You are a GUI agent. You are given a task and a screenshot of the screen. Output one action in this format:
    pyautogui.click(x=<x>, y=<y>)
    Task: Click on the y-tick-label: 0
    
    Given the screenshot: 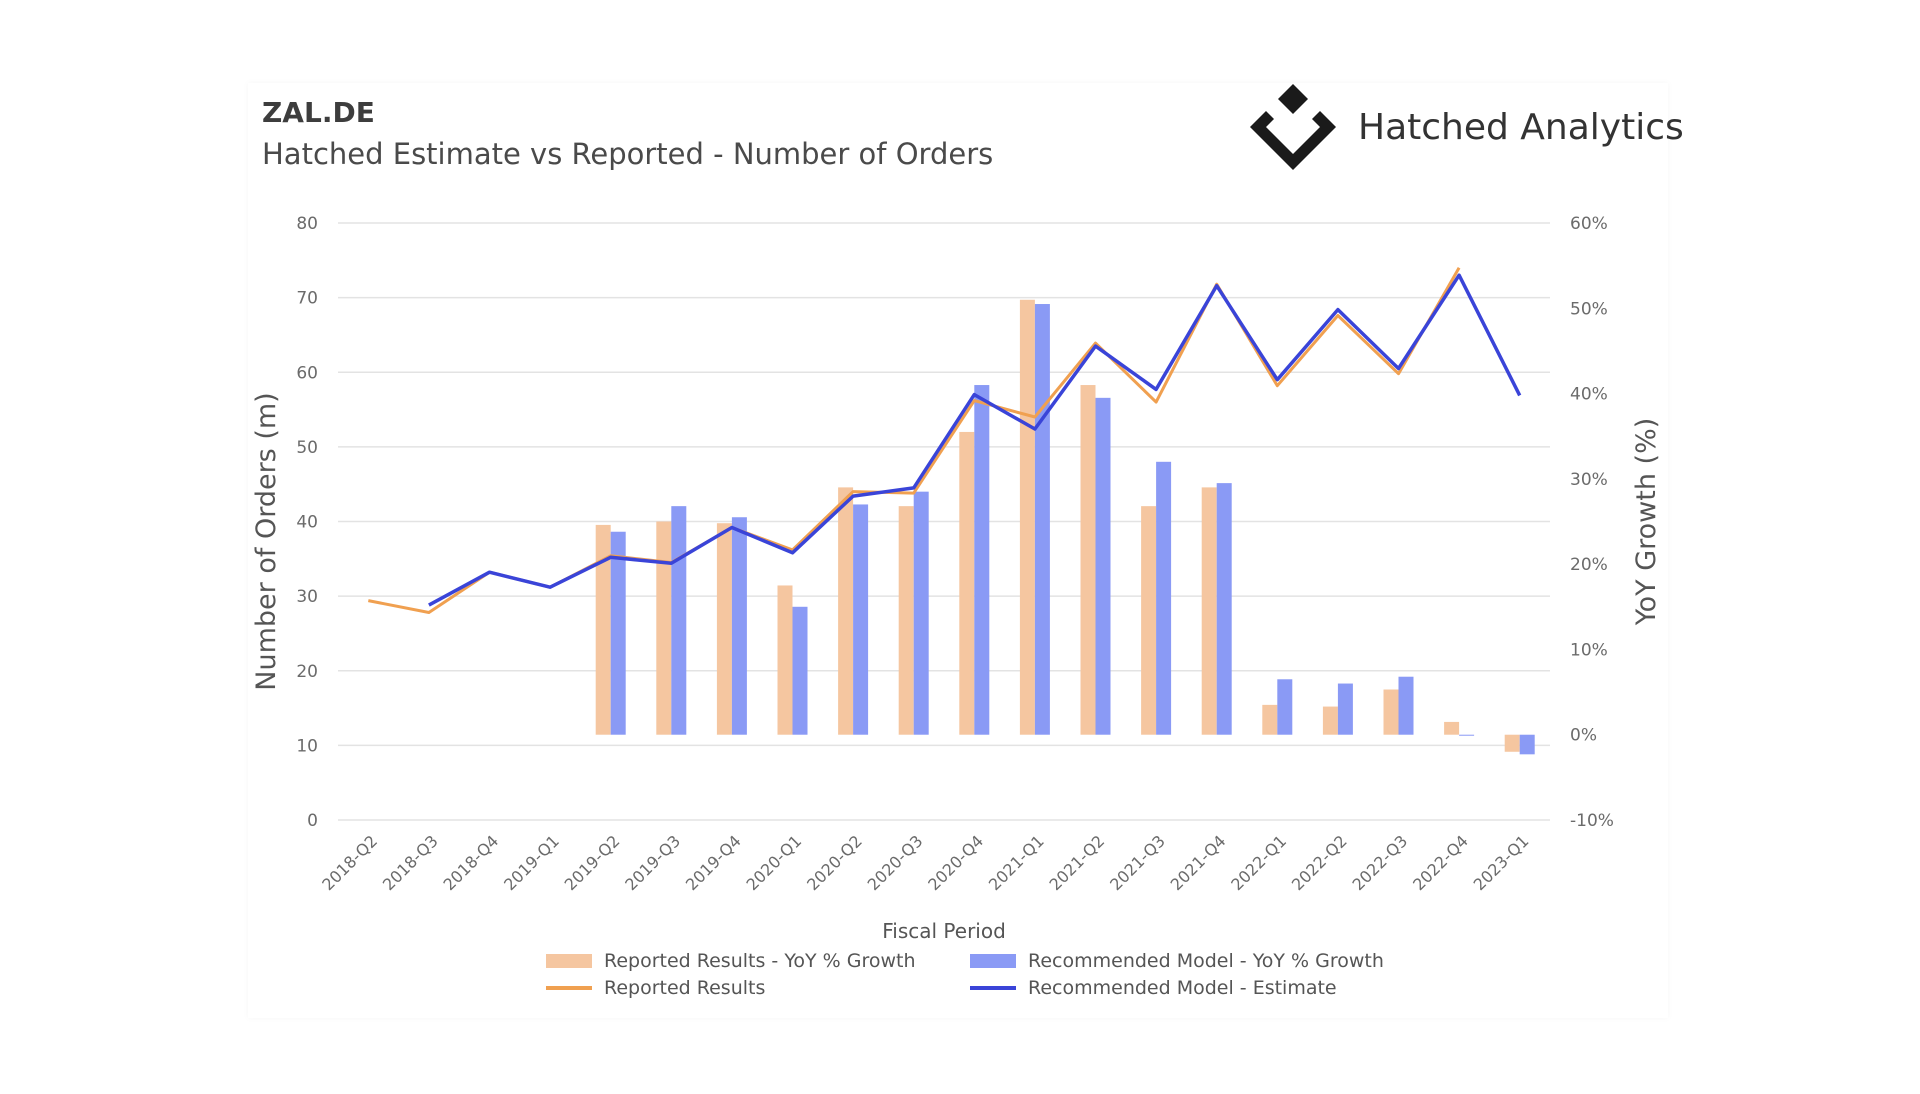 What is the action you would take?
    pyautogui.click(x=312, y=821)
    